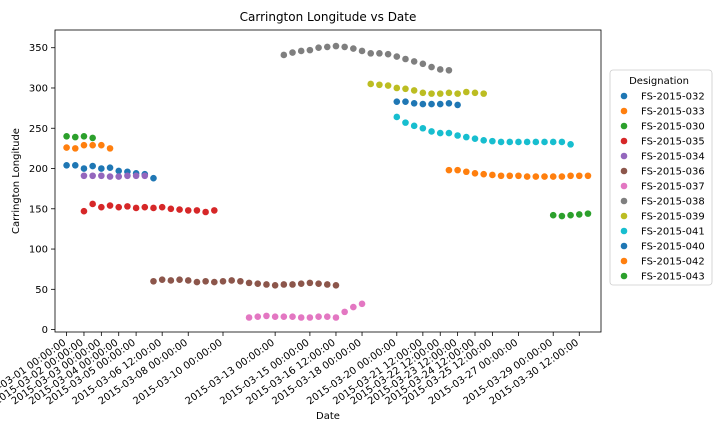 Image resolution: width=720 pixels, height=432 pixels. Describe the element at coordinates (41, 290) in the screenshot. I see `y-tick-label: 50` at that location.